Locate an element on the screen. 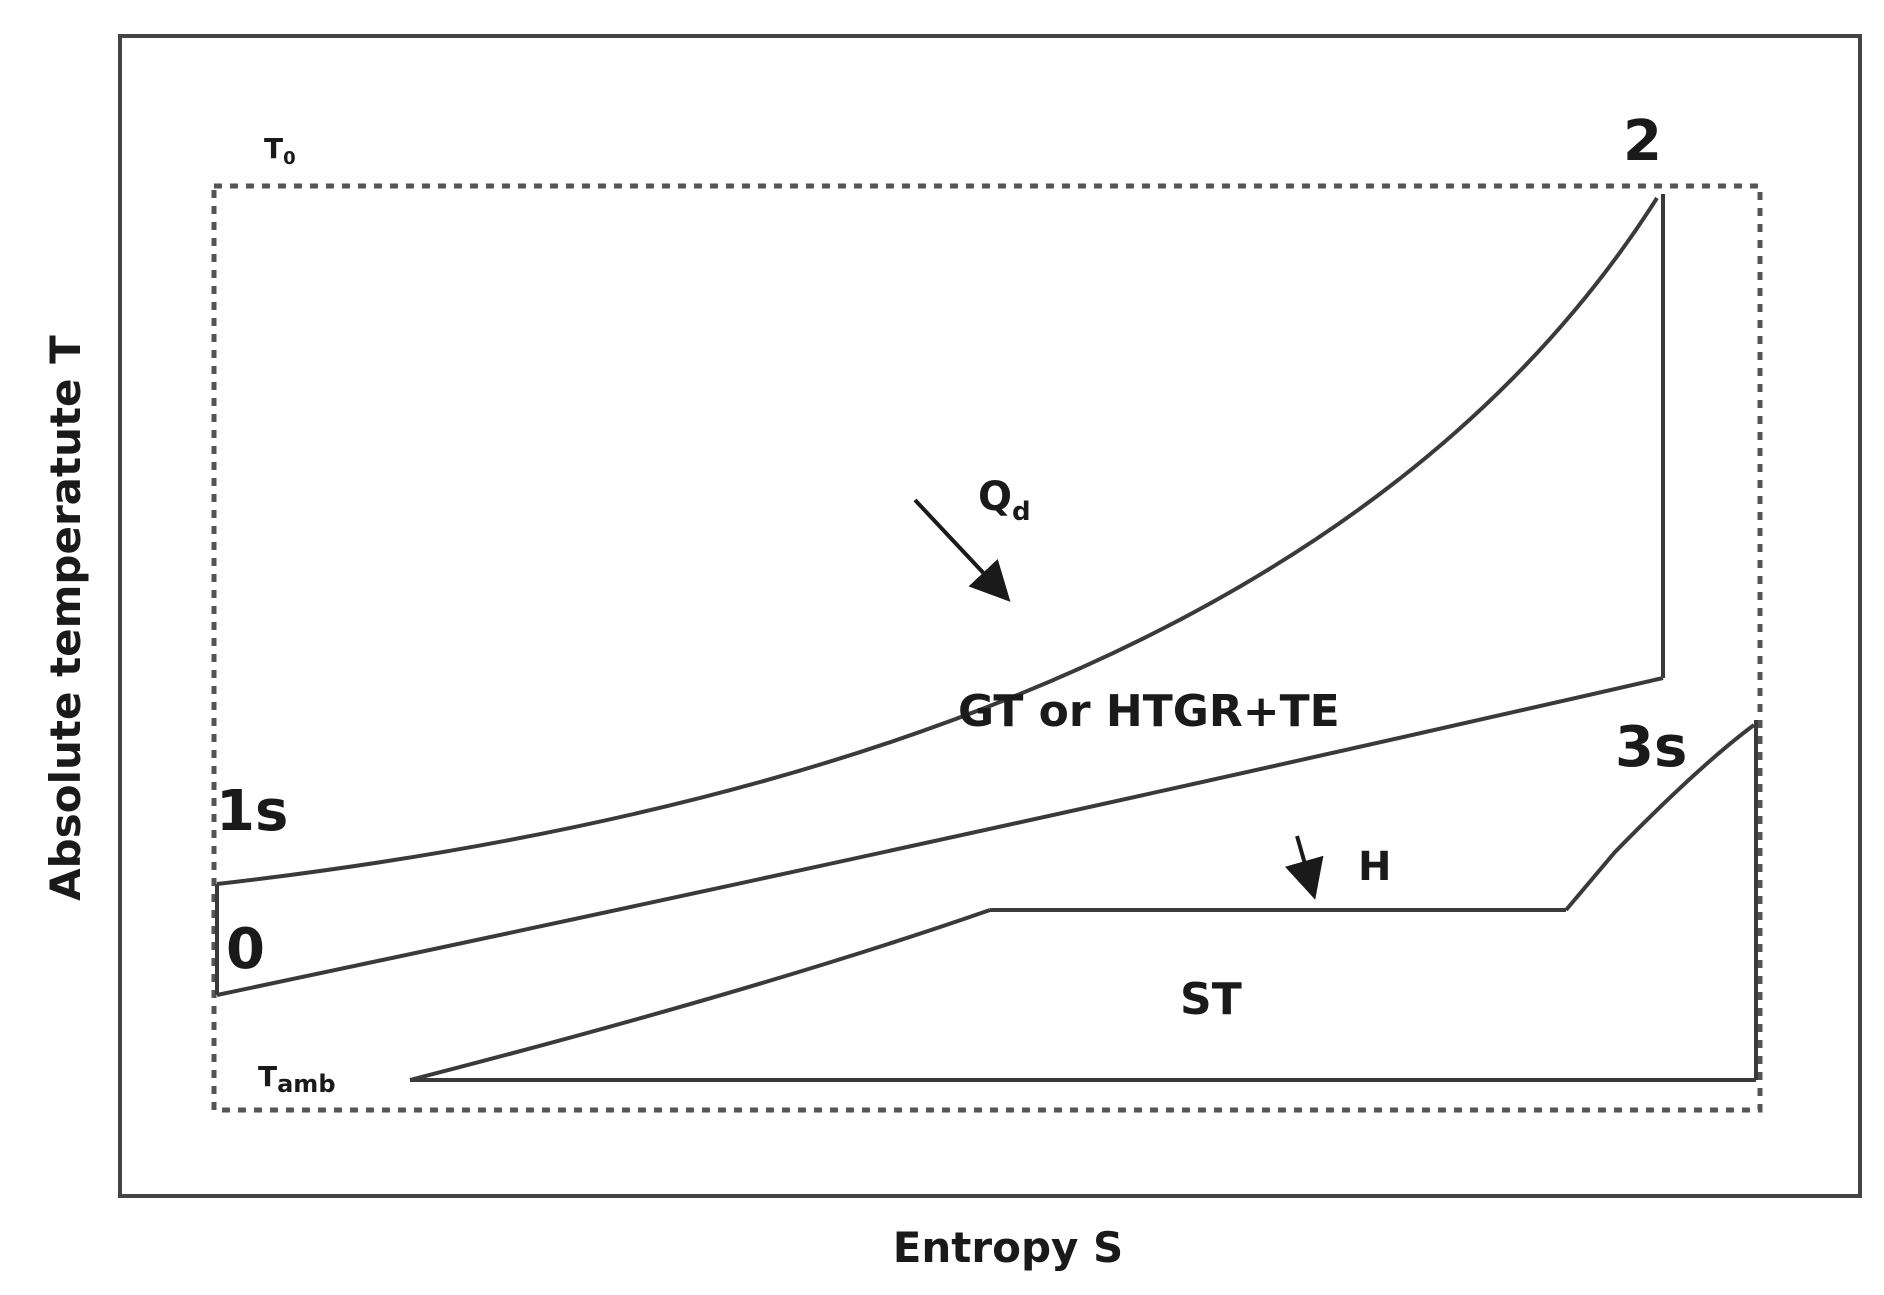 The image size is (1884, 1295). steam-superheat-curve is located at coordinates (1660, 817).